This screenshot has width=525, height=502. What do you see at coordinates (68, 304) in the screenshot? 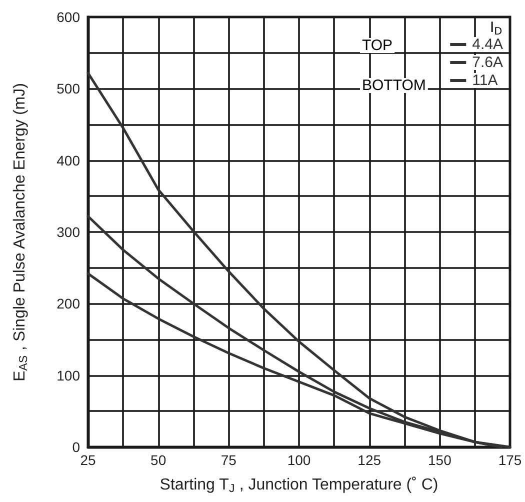
I see `y-tick-label: 200` at bounding box center [68, 304].